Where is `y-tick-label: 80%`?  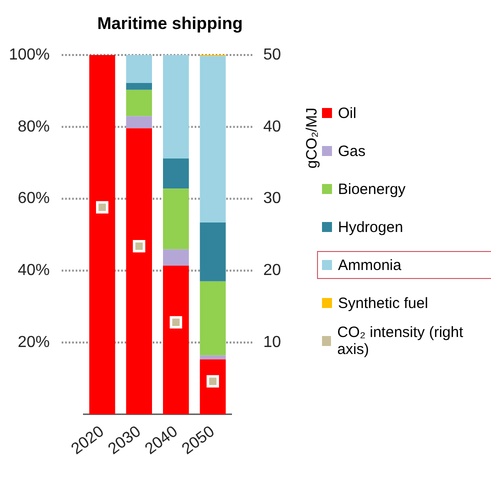 y-tick-label: 80% is located at coordinates (34, 127).